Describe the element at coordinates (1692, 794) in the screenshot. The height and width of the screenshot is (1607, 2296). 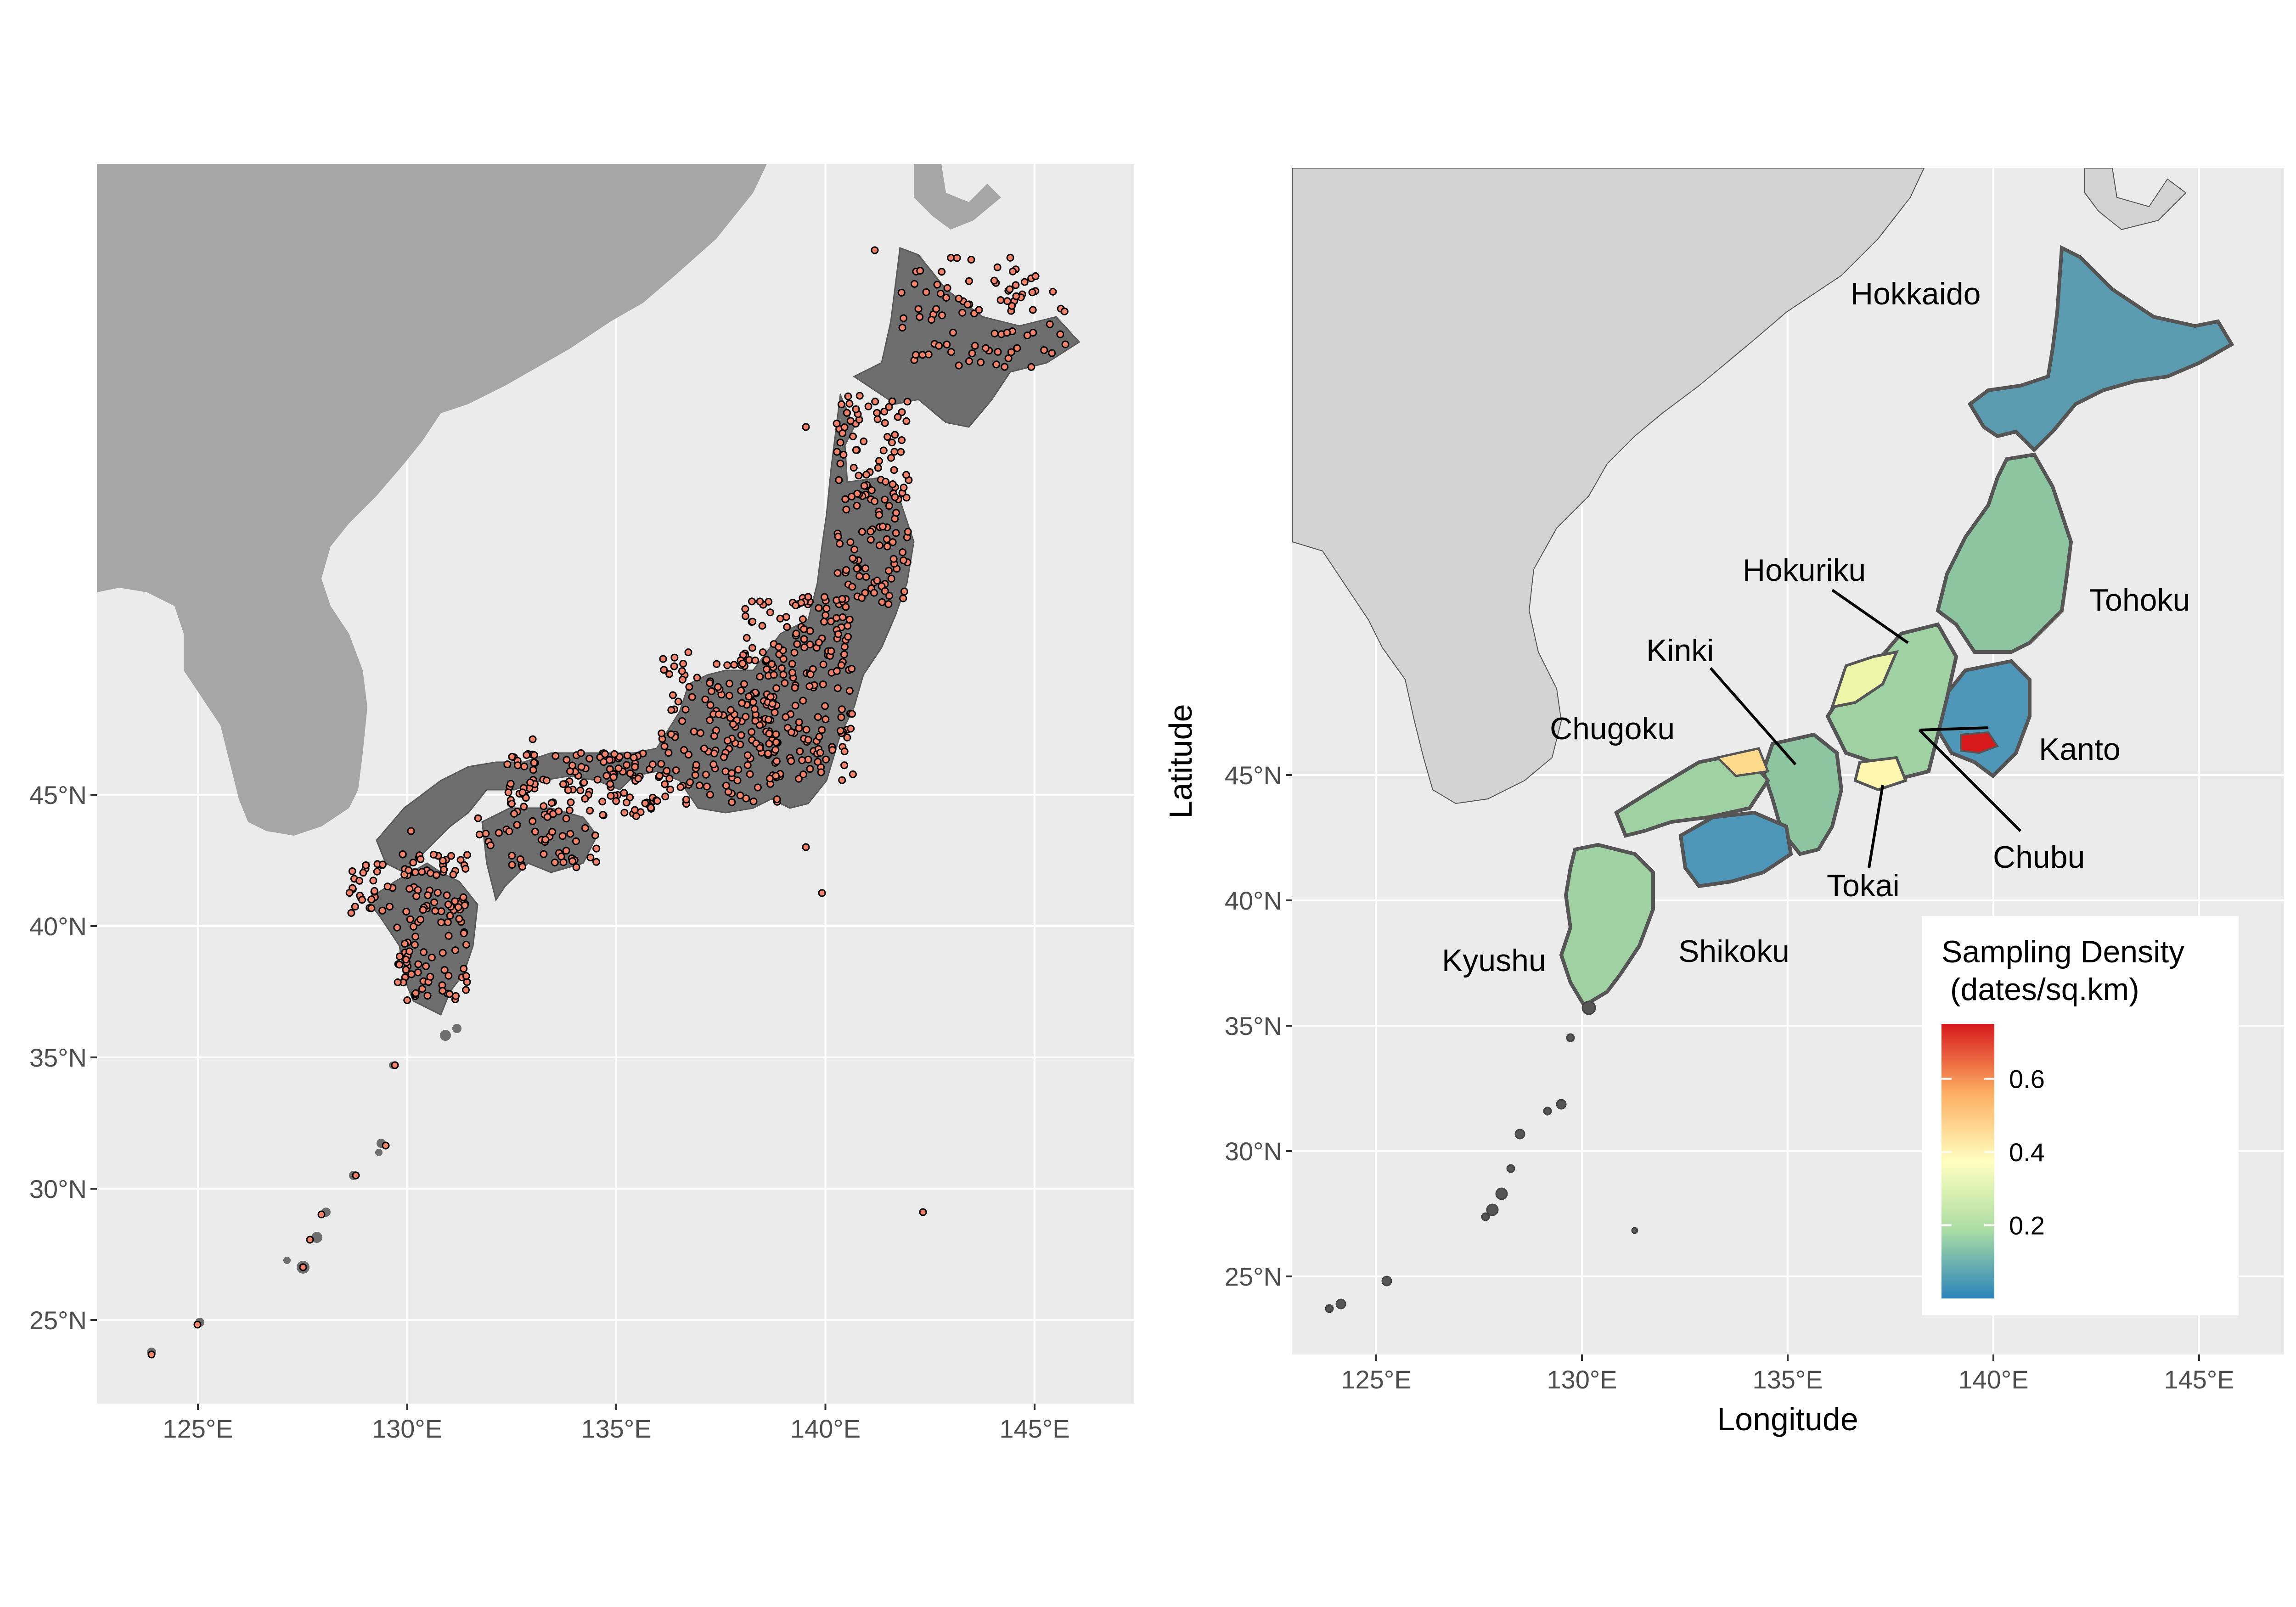
I see `right-chugoku-region` at that location.